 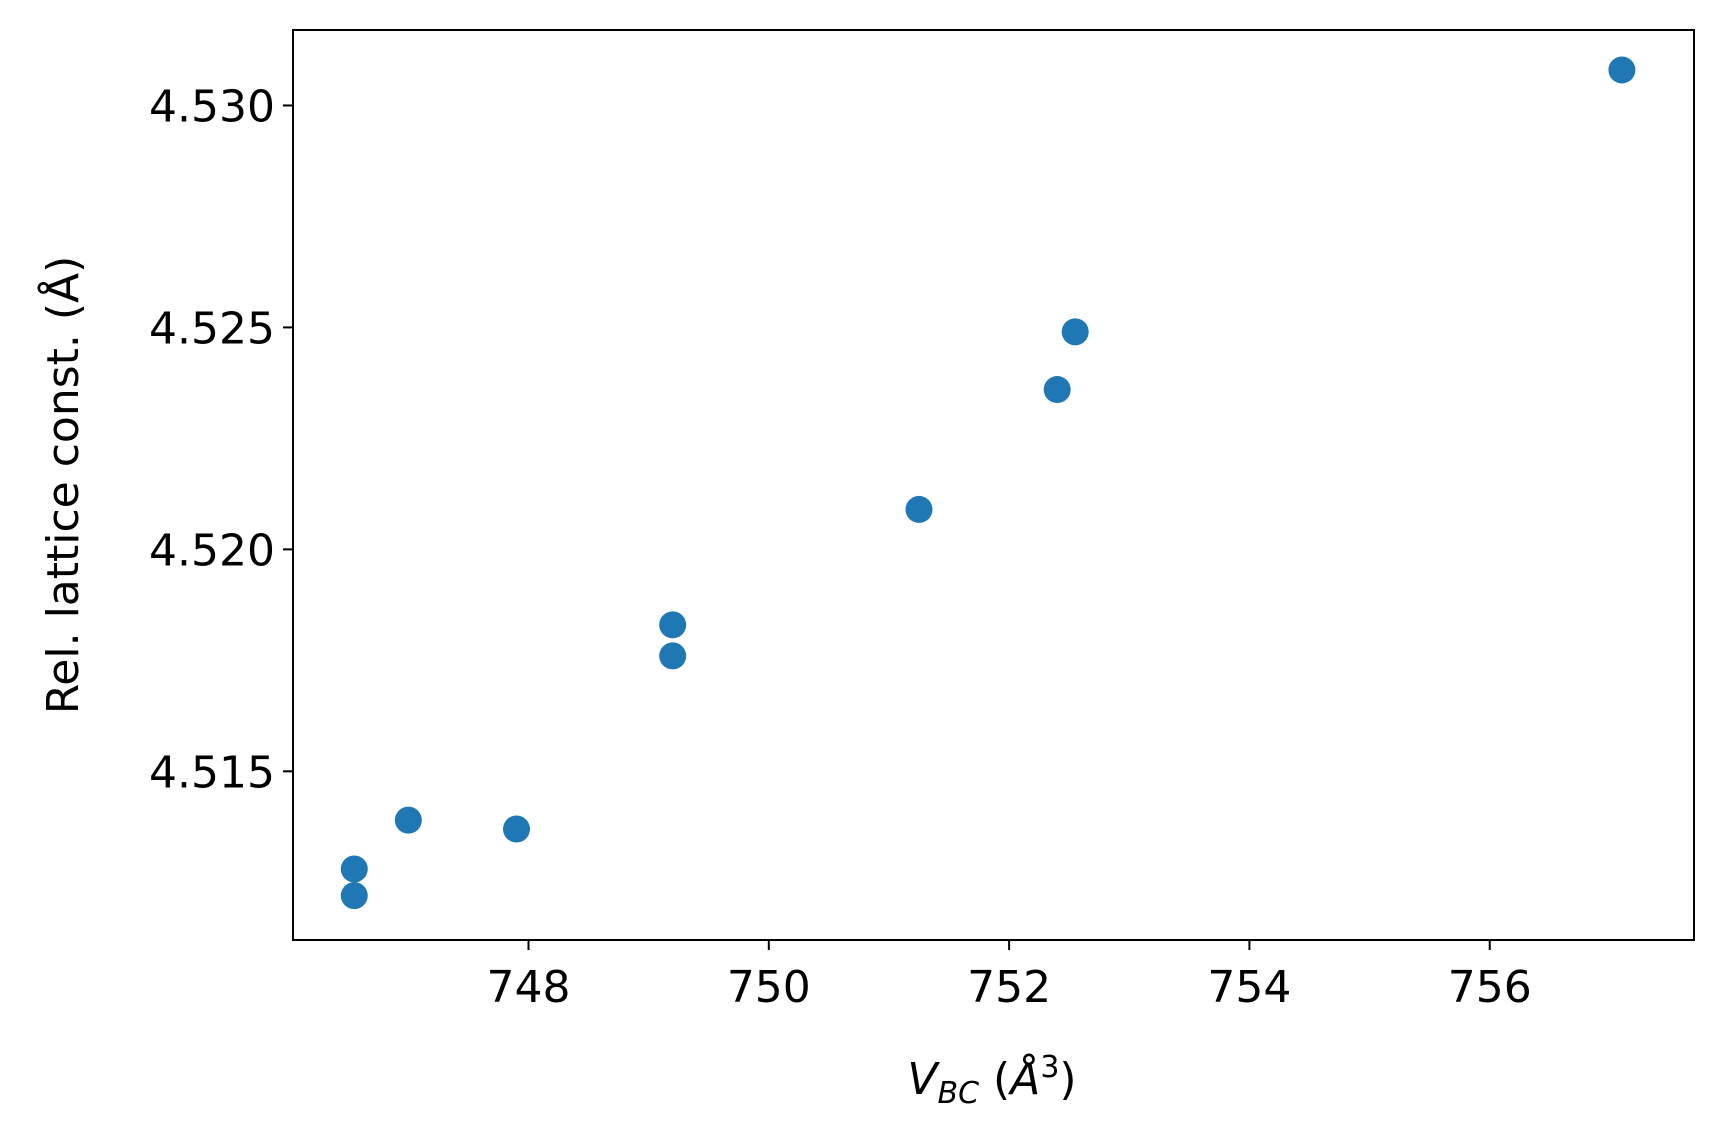 What do you see at coordinates (212, 328) in the screenshot?
I see `y-tick-label: 4.525` at bounding box center [212, 328].